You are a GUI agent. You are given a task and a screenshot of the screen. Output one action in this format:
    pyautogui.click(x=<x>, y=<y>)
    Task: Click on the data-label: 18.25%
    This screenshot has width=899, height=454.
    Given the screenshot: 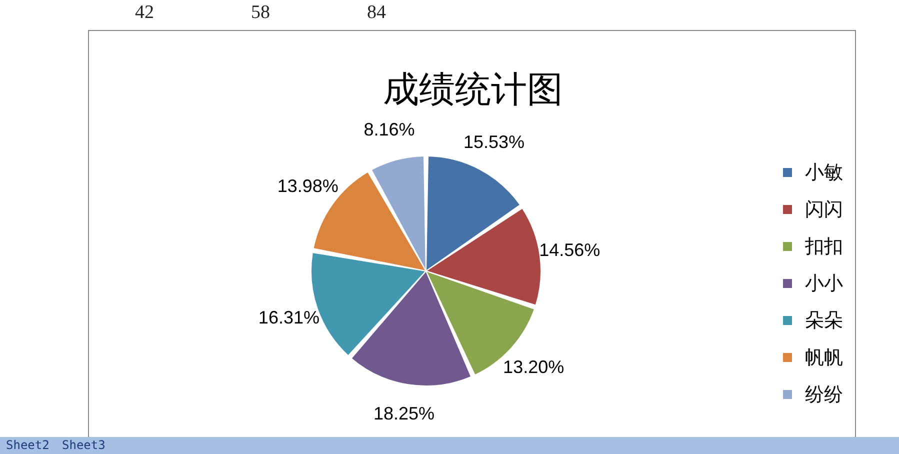 What is the action you would take?
    pyautogui.click(x=404, y=413)
    